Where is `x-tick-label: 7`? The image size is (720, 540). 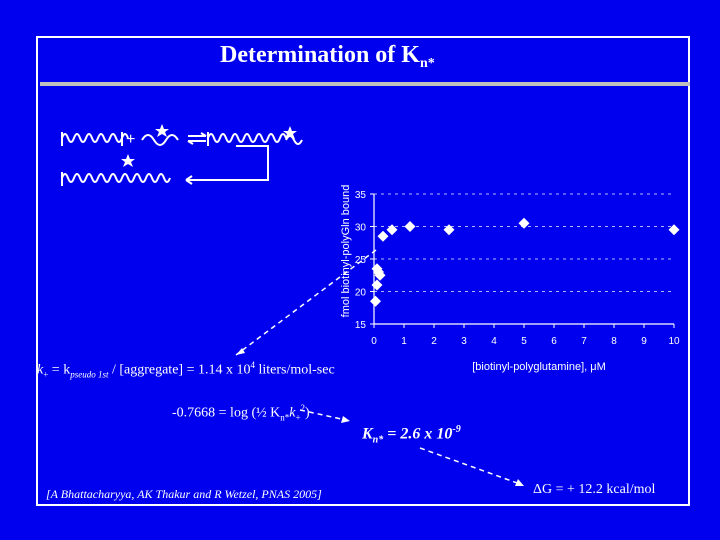
x-tick-label: 7 is located at coordinates (584, 341).